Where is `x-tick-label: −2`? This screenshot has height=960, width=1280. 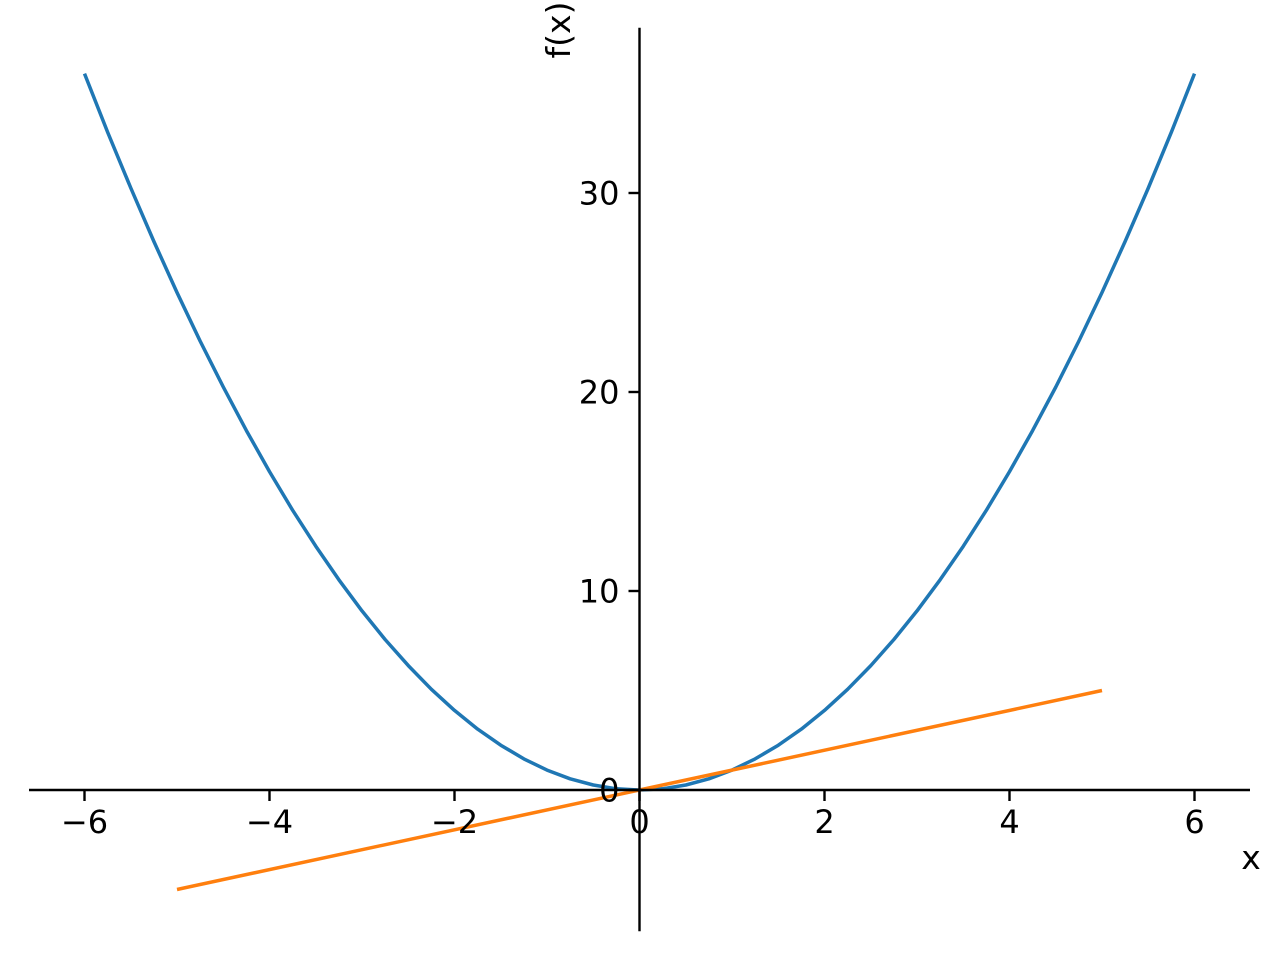 x-tick-label: −2 is located at coordinates (454, 822).